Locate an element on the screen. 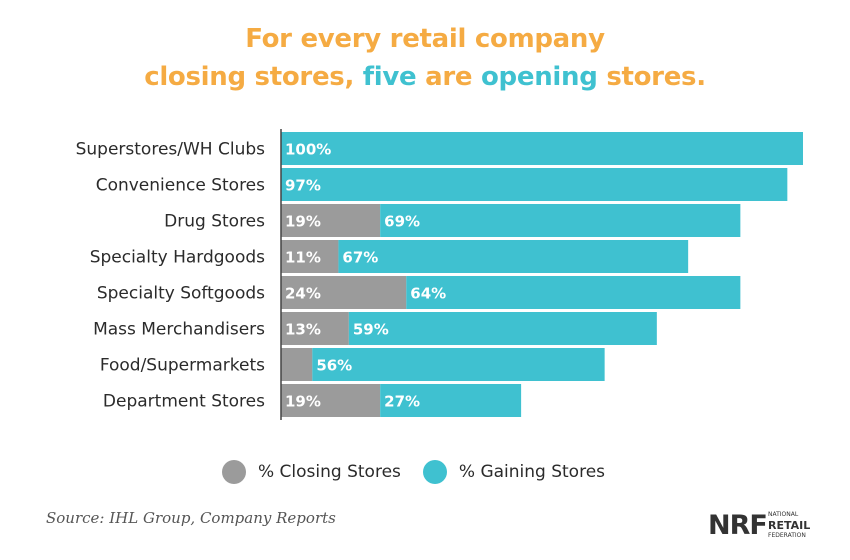 Image resolution: width=850 pixels, height=560 pixels. nrf-logo: NRF NATIONAL RETAIL FEDERATION is located at coordinates (764, 525).